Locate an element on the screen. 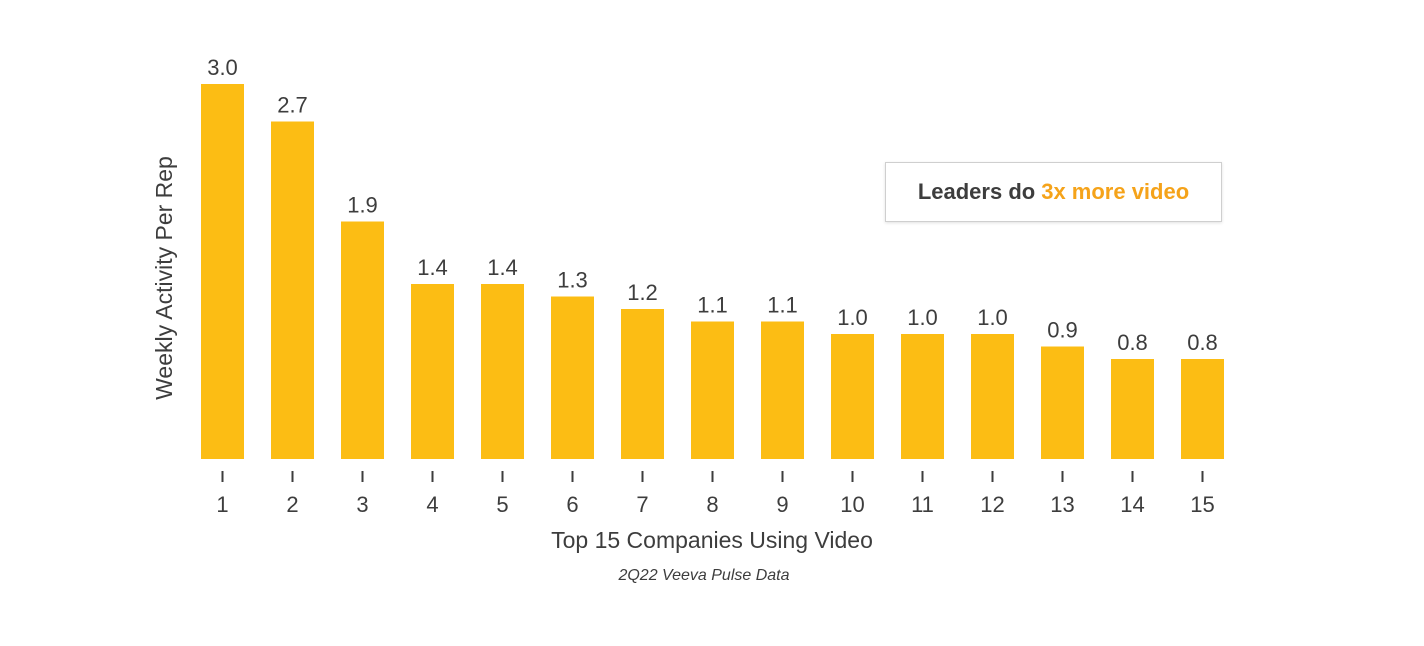  x-tick-label-8: 8 is located at coordinates (712, 504).